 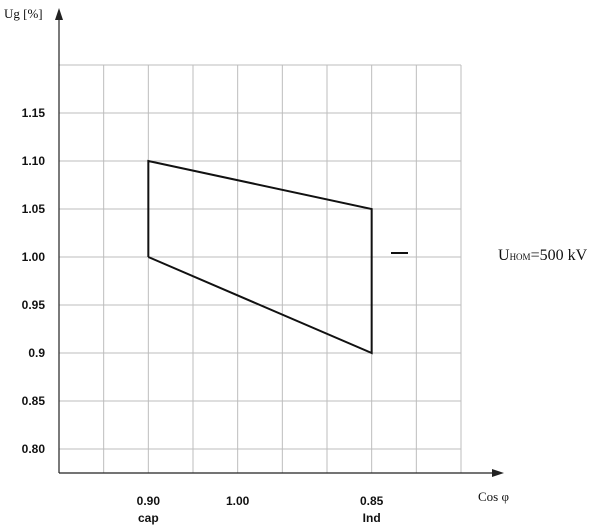 What do you see at coordinates (148, 518) in the screenshot?
I see `x-tick-sublabel: cap` at bounding box center [148, 518].